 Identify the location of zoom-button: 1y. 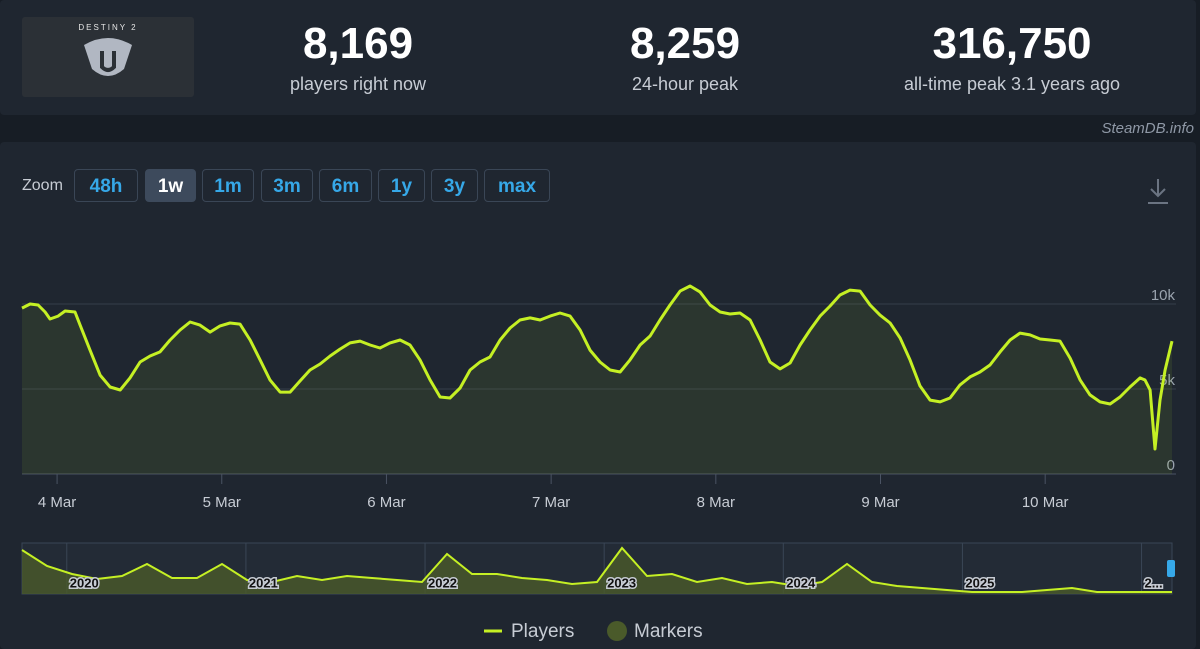
(401, 185).